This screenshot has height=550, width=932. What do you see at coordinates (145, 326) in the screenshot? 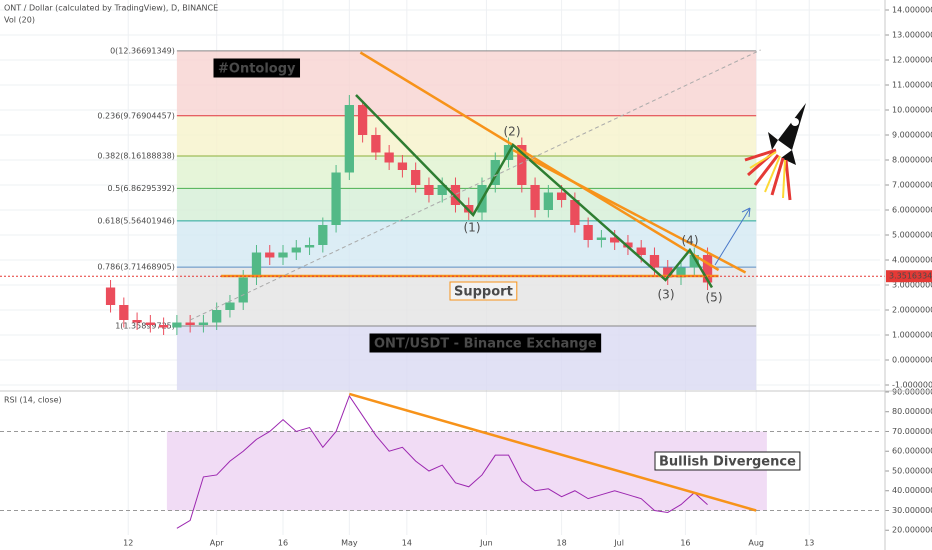
I see `fib-label: 1(1.35899725)` at bounding box center [145, 326].